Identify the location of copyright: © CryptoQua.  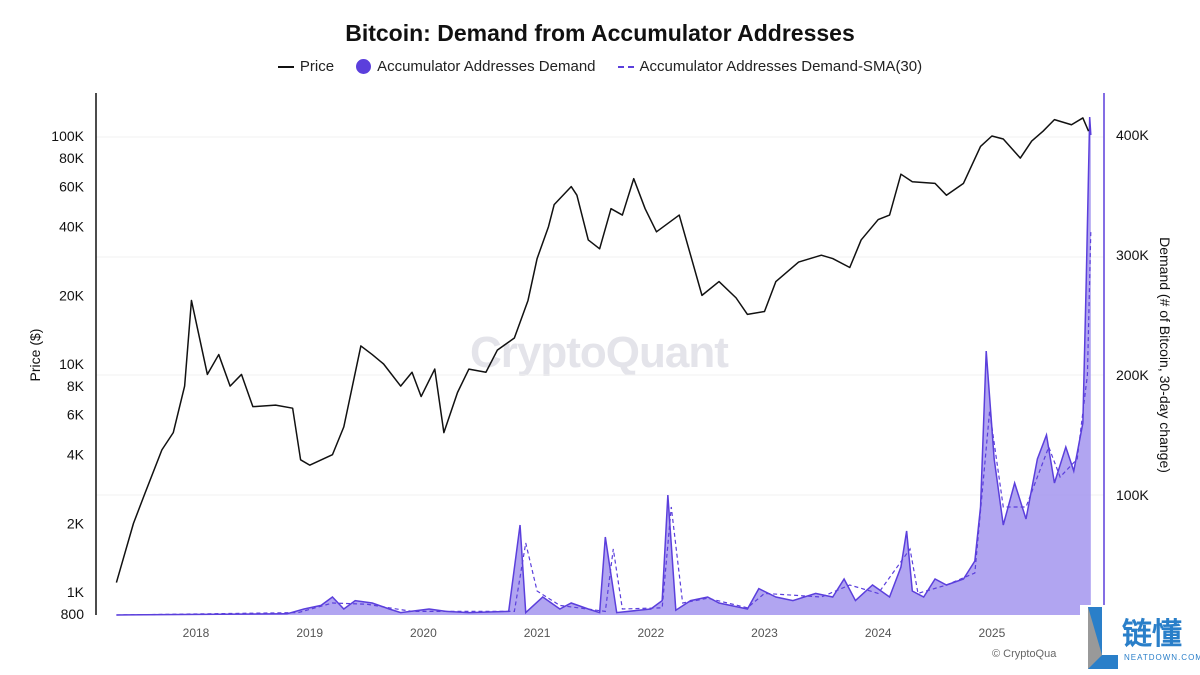
(1024, 654).